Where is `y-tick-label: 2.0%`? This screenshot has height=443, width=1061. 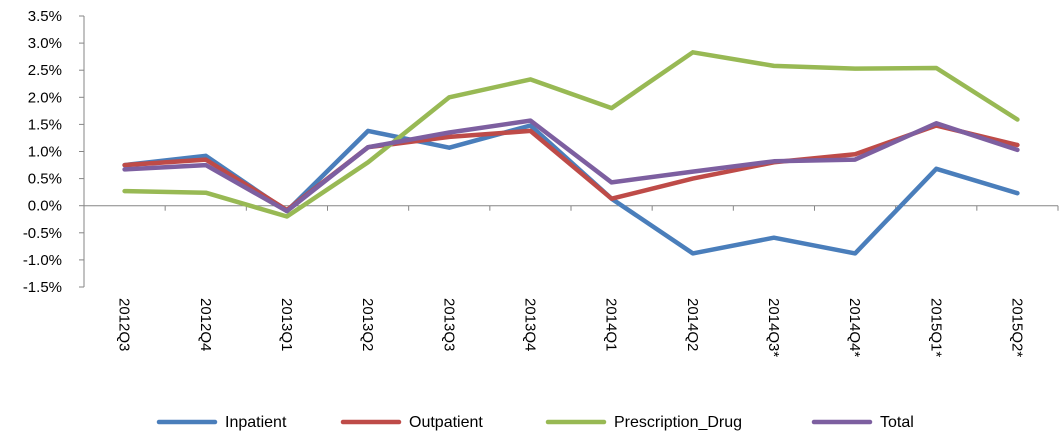 y-tick-label: 2.0% is located at coordinates (45, 97).